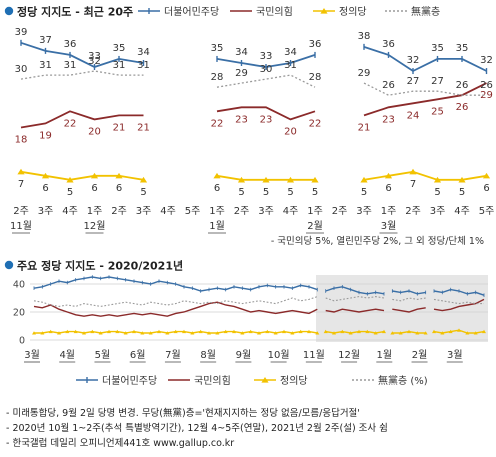  I want to click on month-label: 2월, so click(315, 226).